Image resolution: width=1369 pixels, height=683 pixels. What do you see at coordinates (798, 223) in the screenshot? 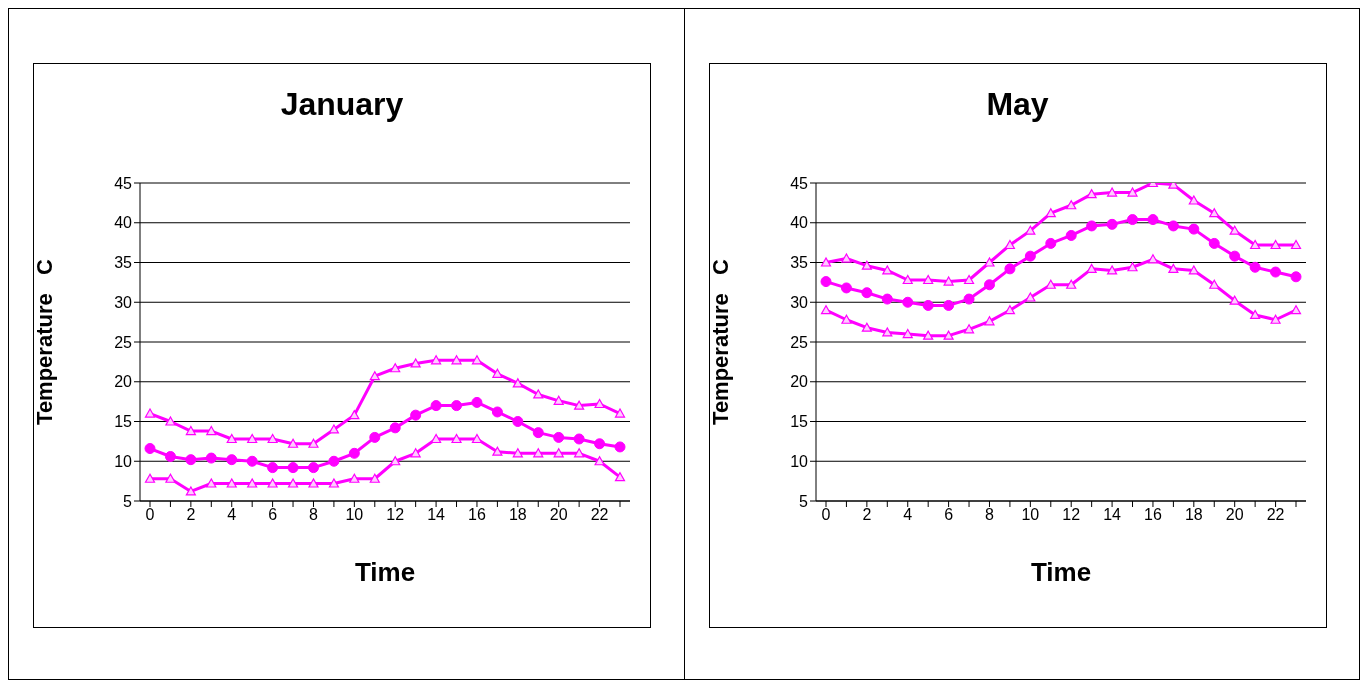
I see `y-tick-label: 40` at bounding box center [798, 223].